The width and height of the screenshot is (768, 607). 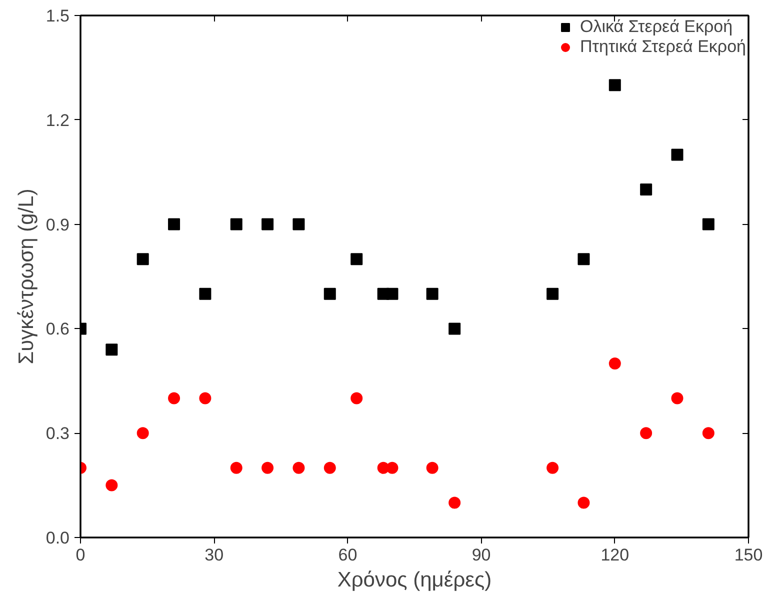 What do you see at coordinates (615, 555) in the screenshot?
I see `x-tick-label: 120` at bounding box center [615, 555].